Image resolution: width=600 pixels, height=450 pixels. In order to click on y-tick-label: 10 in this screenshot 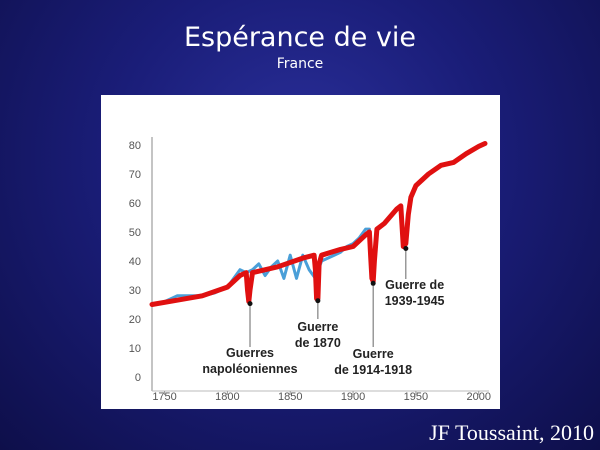, I will do `click(135, 349)`.